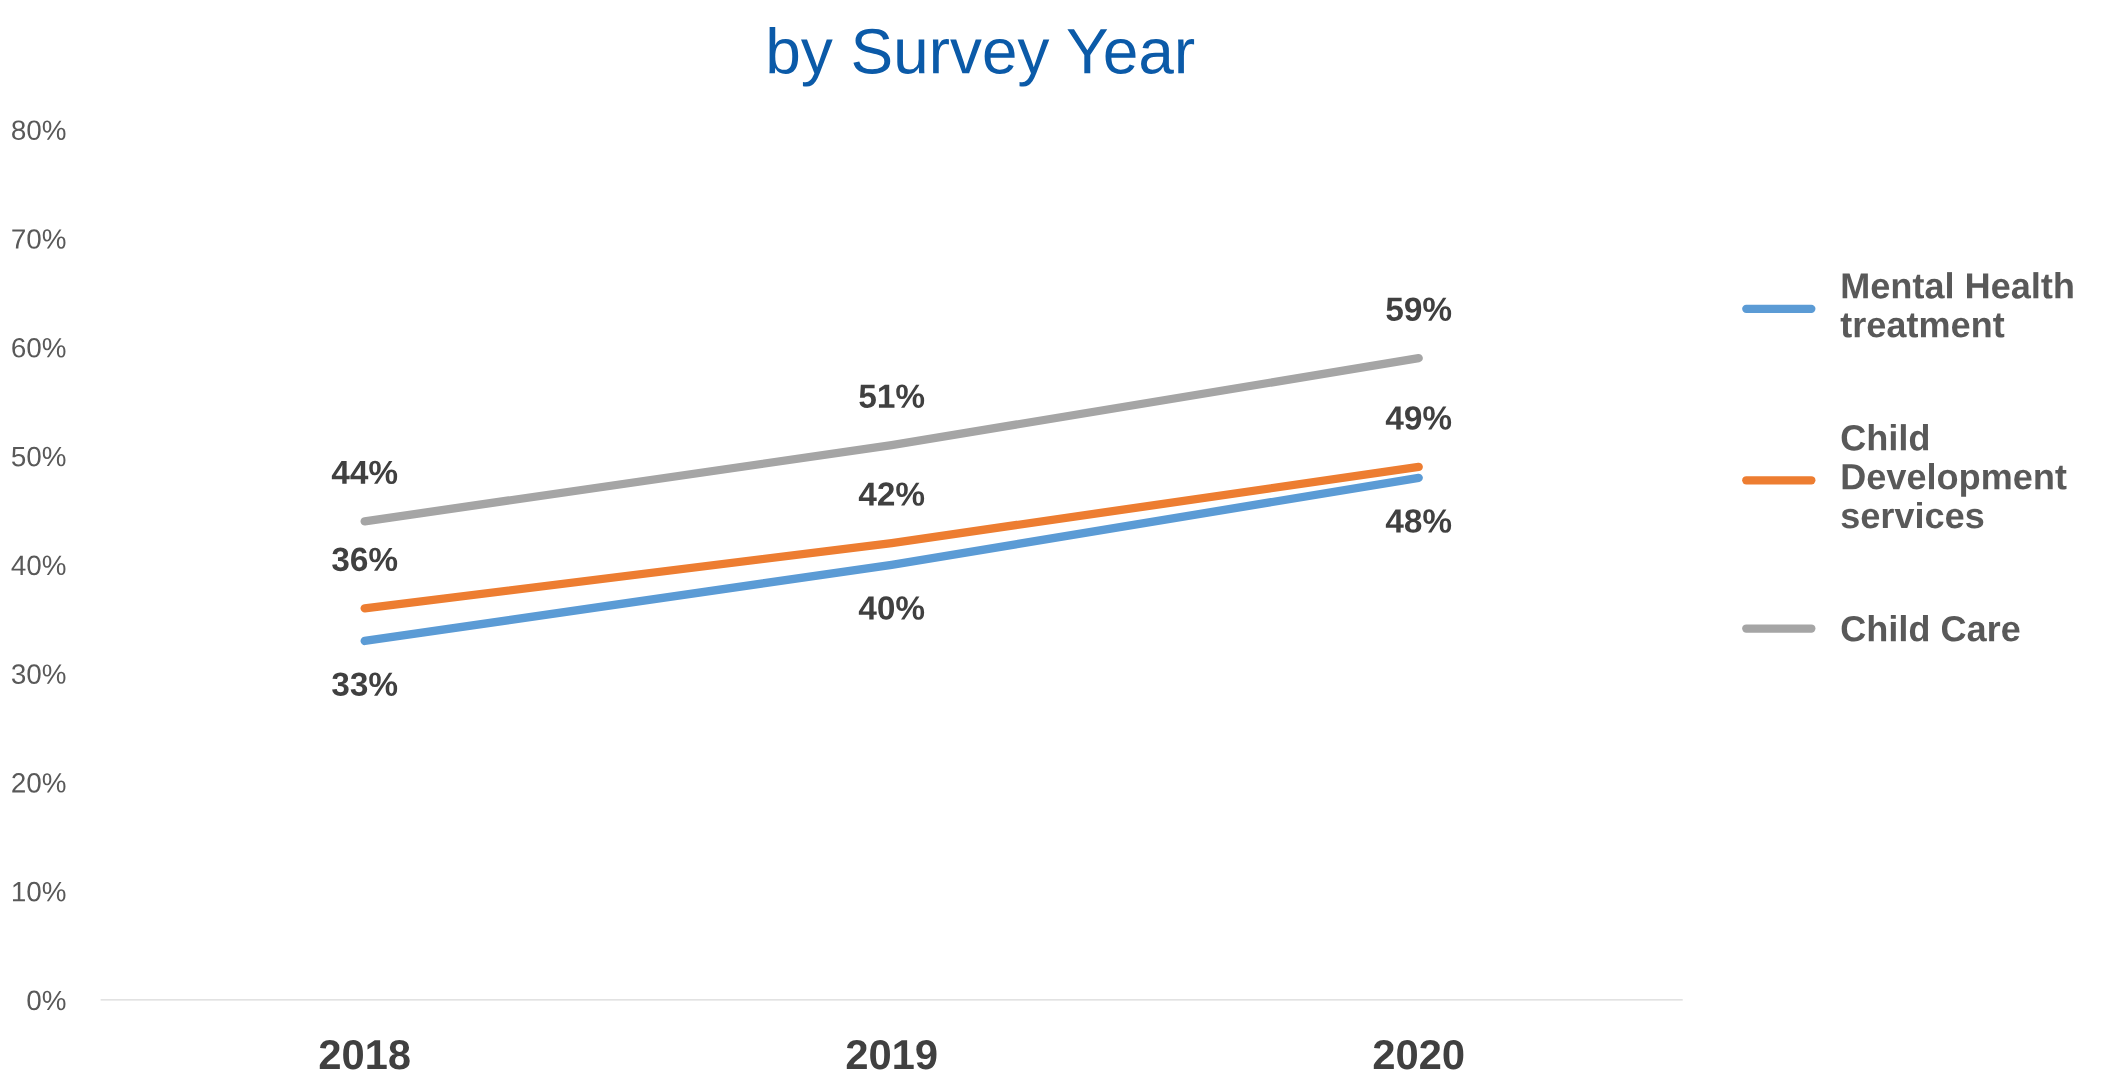 The width and height of the screenshot is (2108, 1081). Describe the element at coordinates (365, 559) in the screenshot. I see `data-label: 36%` at that location.